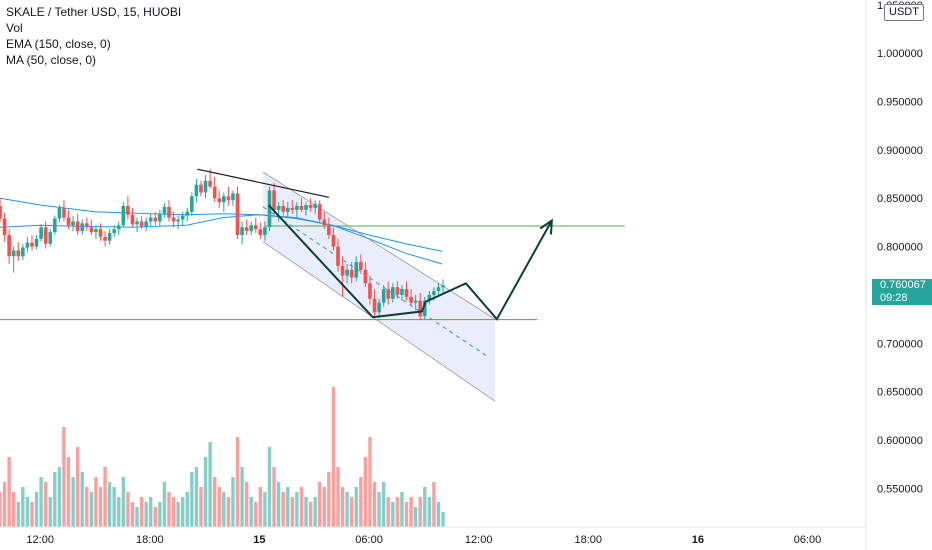 This screenshot has height=550, width=932. I want to click on x-tick-label: 18:00, so click(150, 540).